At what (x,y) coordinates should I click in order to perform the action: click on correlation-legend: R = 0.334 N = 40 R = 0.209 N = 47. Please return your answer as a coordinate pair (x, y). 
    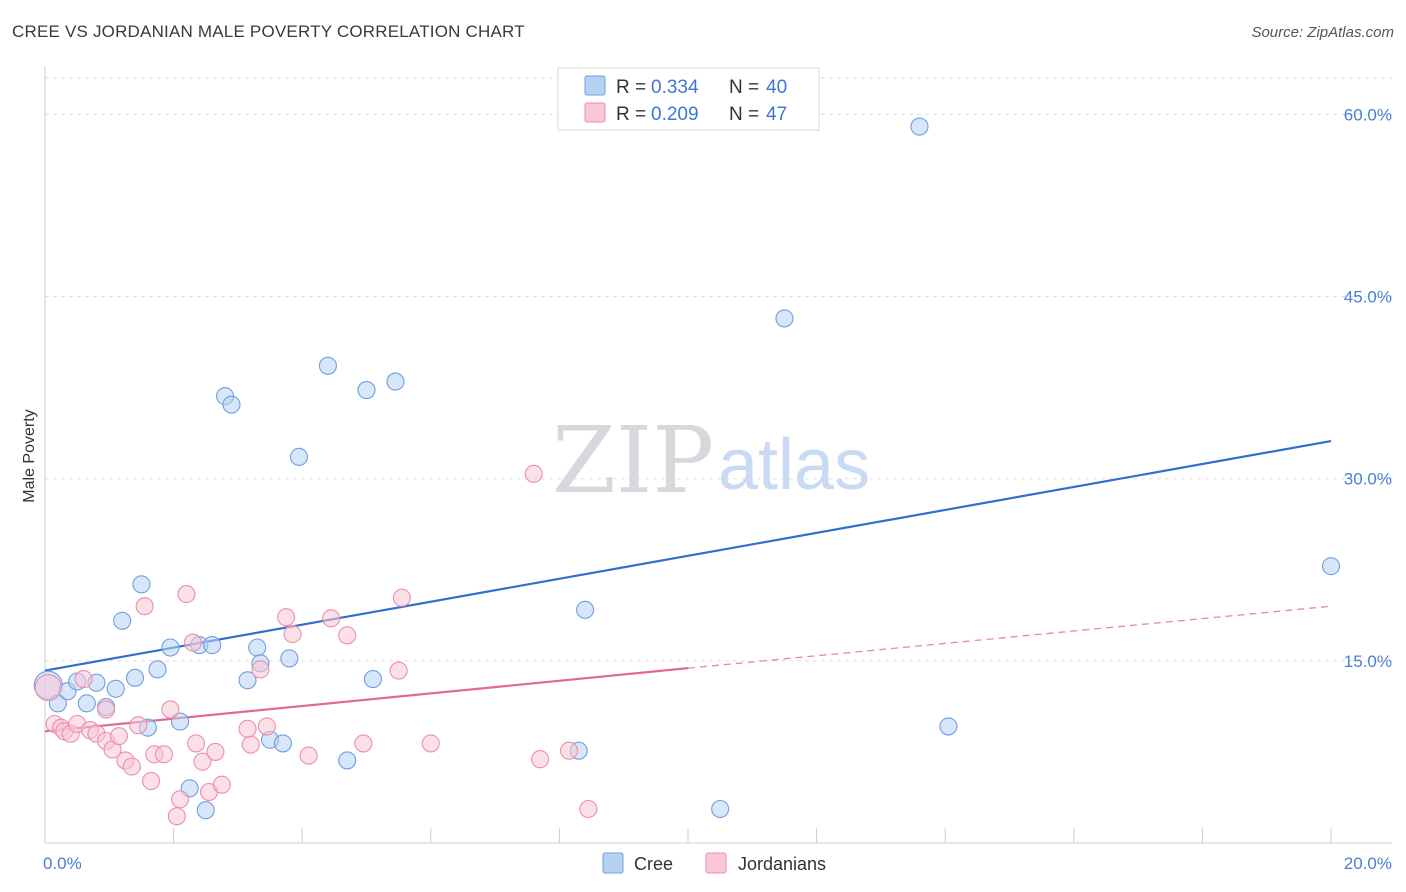
    Looking at the image, I should click on (688, 99).